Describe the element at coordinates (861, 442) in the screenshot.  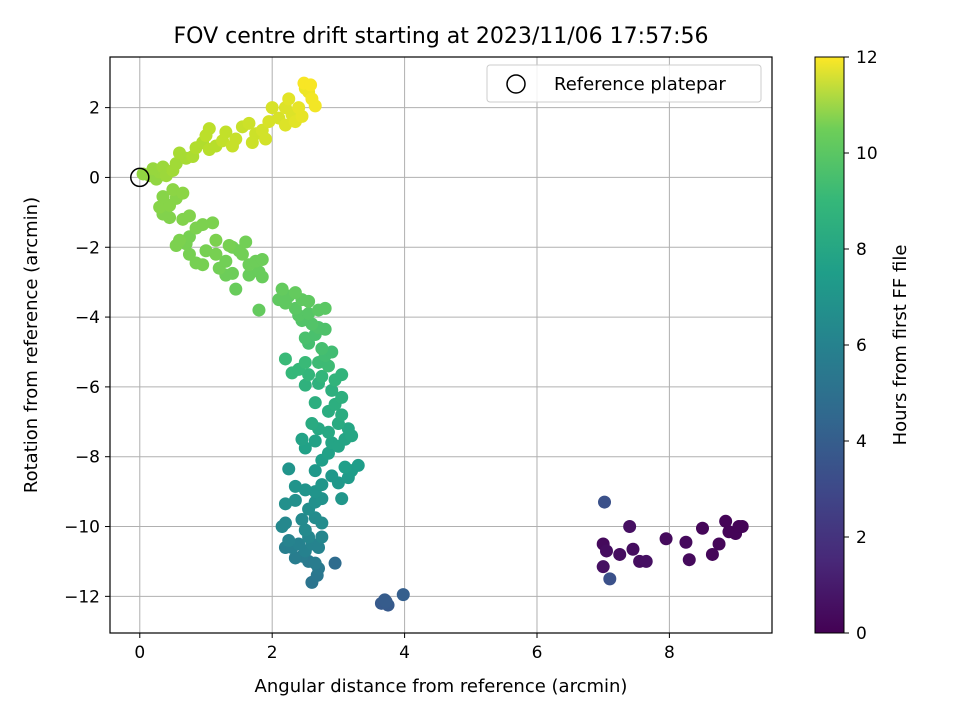
I see `colorbar-tick-label: 4` at that location.